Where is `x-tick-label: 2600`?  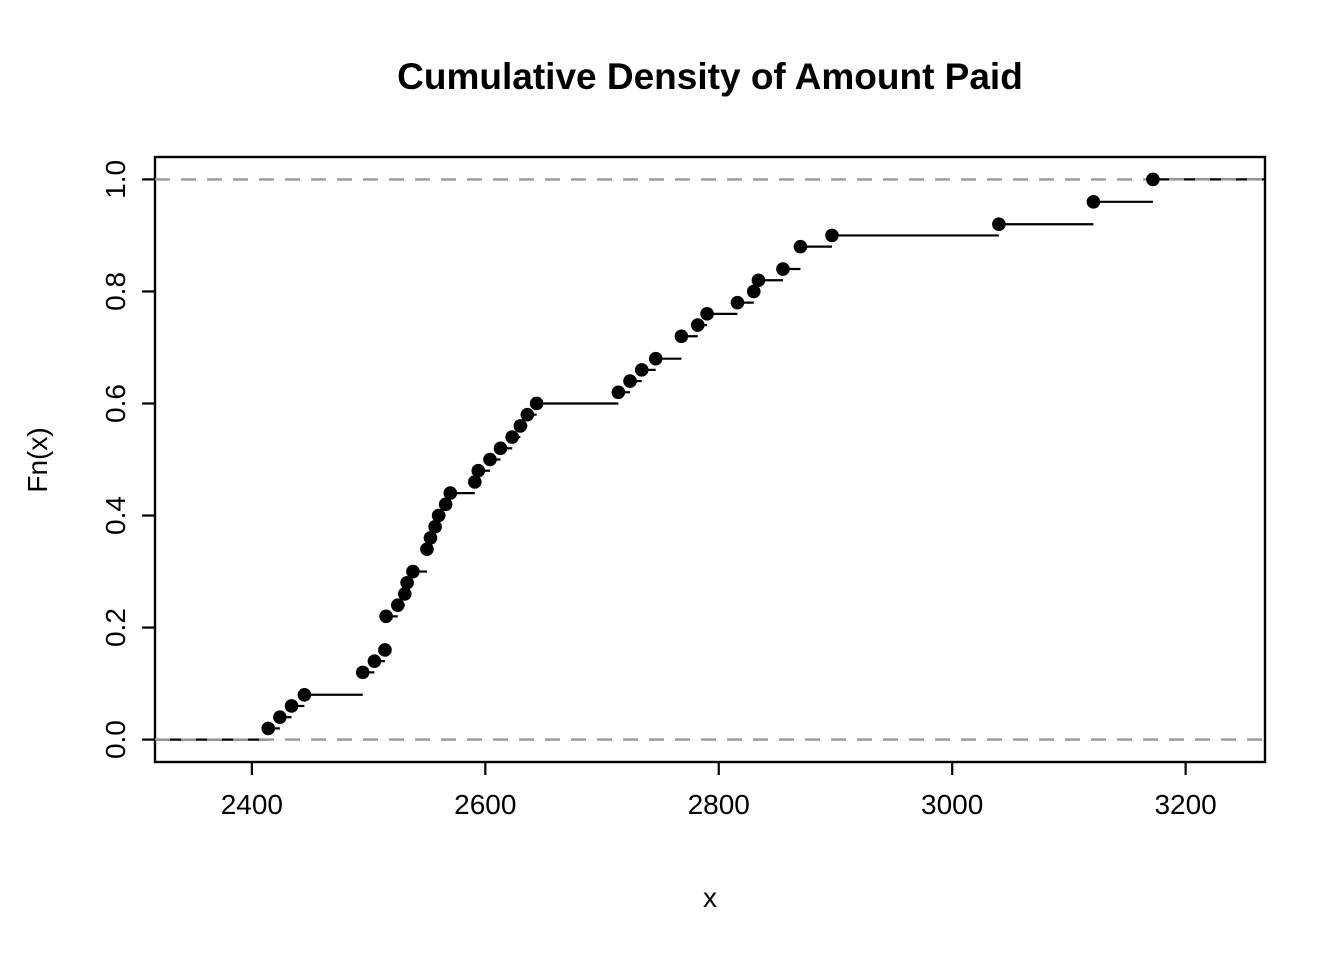 x-tick-label: 2600 is located at coordinates (485, 804).